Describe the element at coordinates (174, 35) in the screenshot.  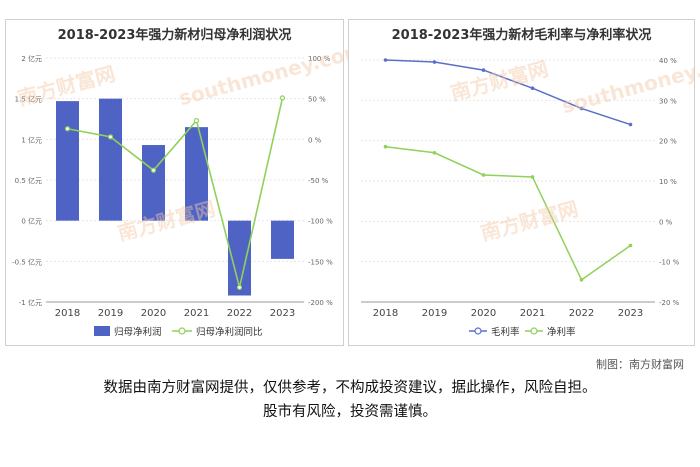
I see `chart-title: 2018-2023年强力新材归母净利润状况` at that location.